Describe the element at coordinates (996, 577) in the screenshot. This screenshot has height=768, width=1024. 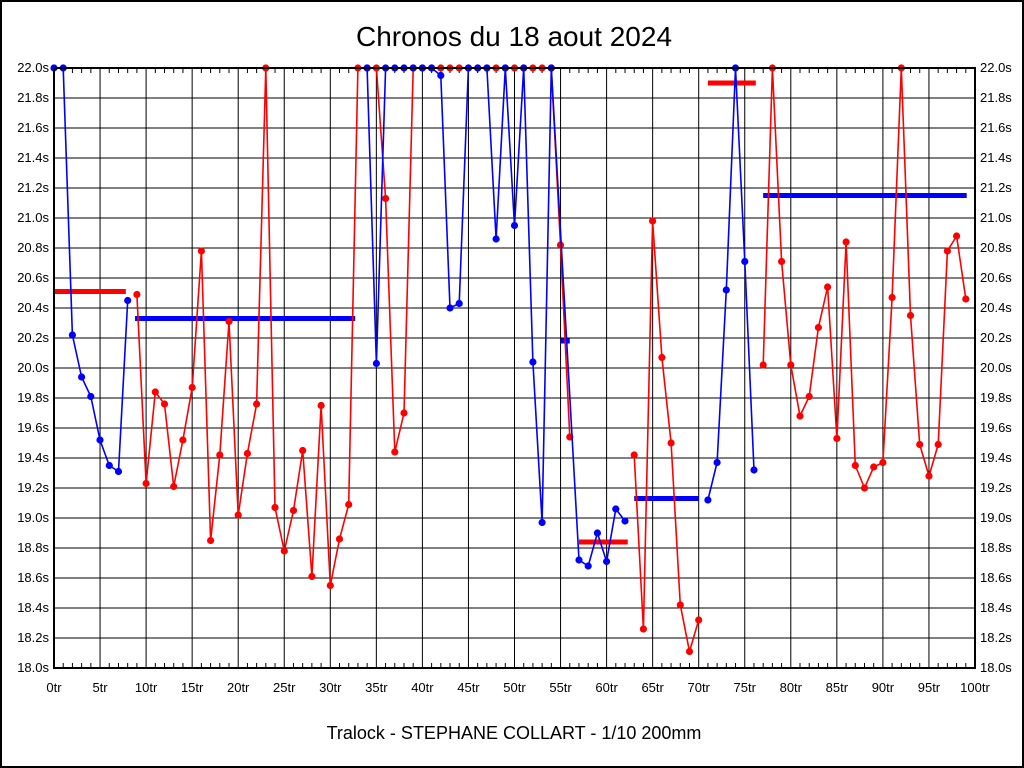
I see `y-tick-label-right: 18.6s` at that location.